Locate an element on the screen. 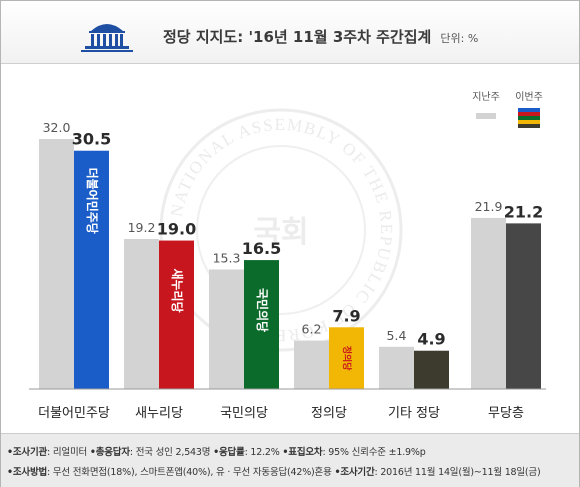  watermark-center-text: 국회 is located at coordinates (280, 232).